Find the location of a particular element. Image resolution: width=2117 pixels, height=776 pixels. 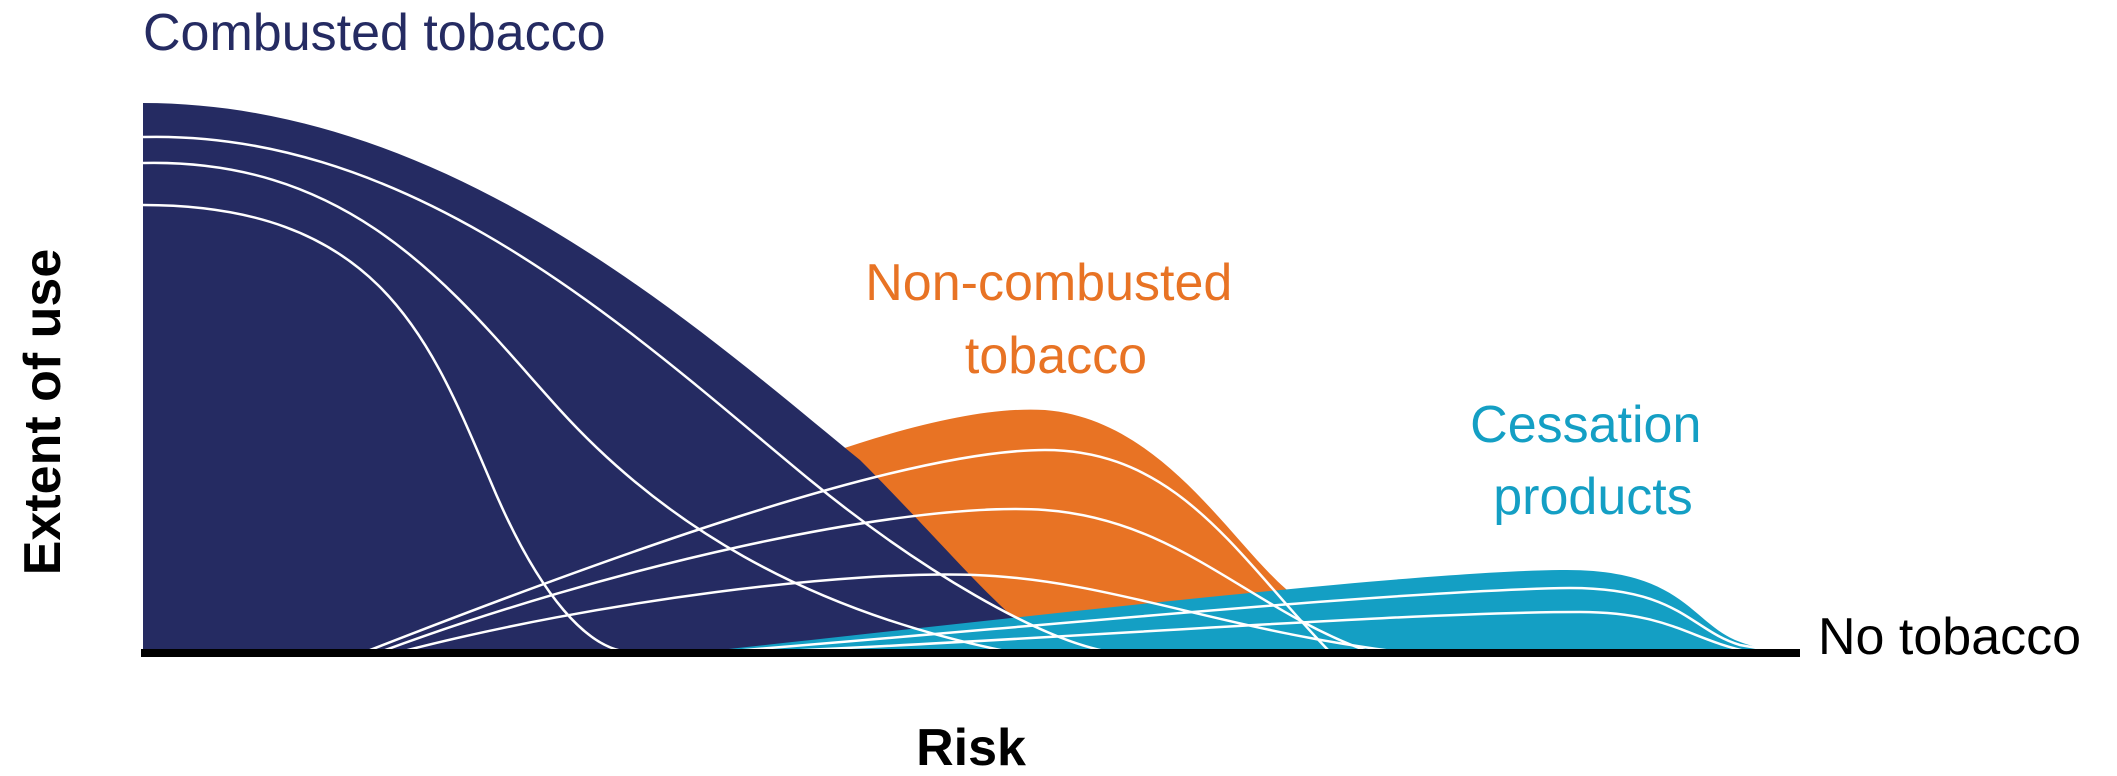

non-combusted-contours is located at coordinates (882, 551).